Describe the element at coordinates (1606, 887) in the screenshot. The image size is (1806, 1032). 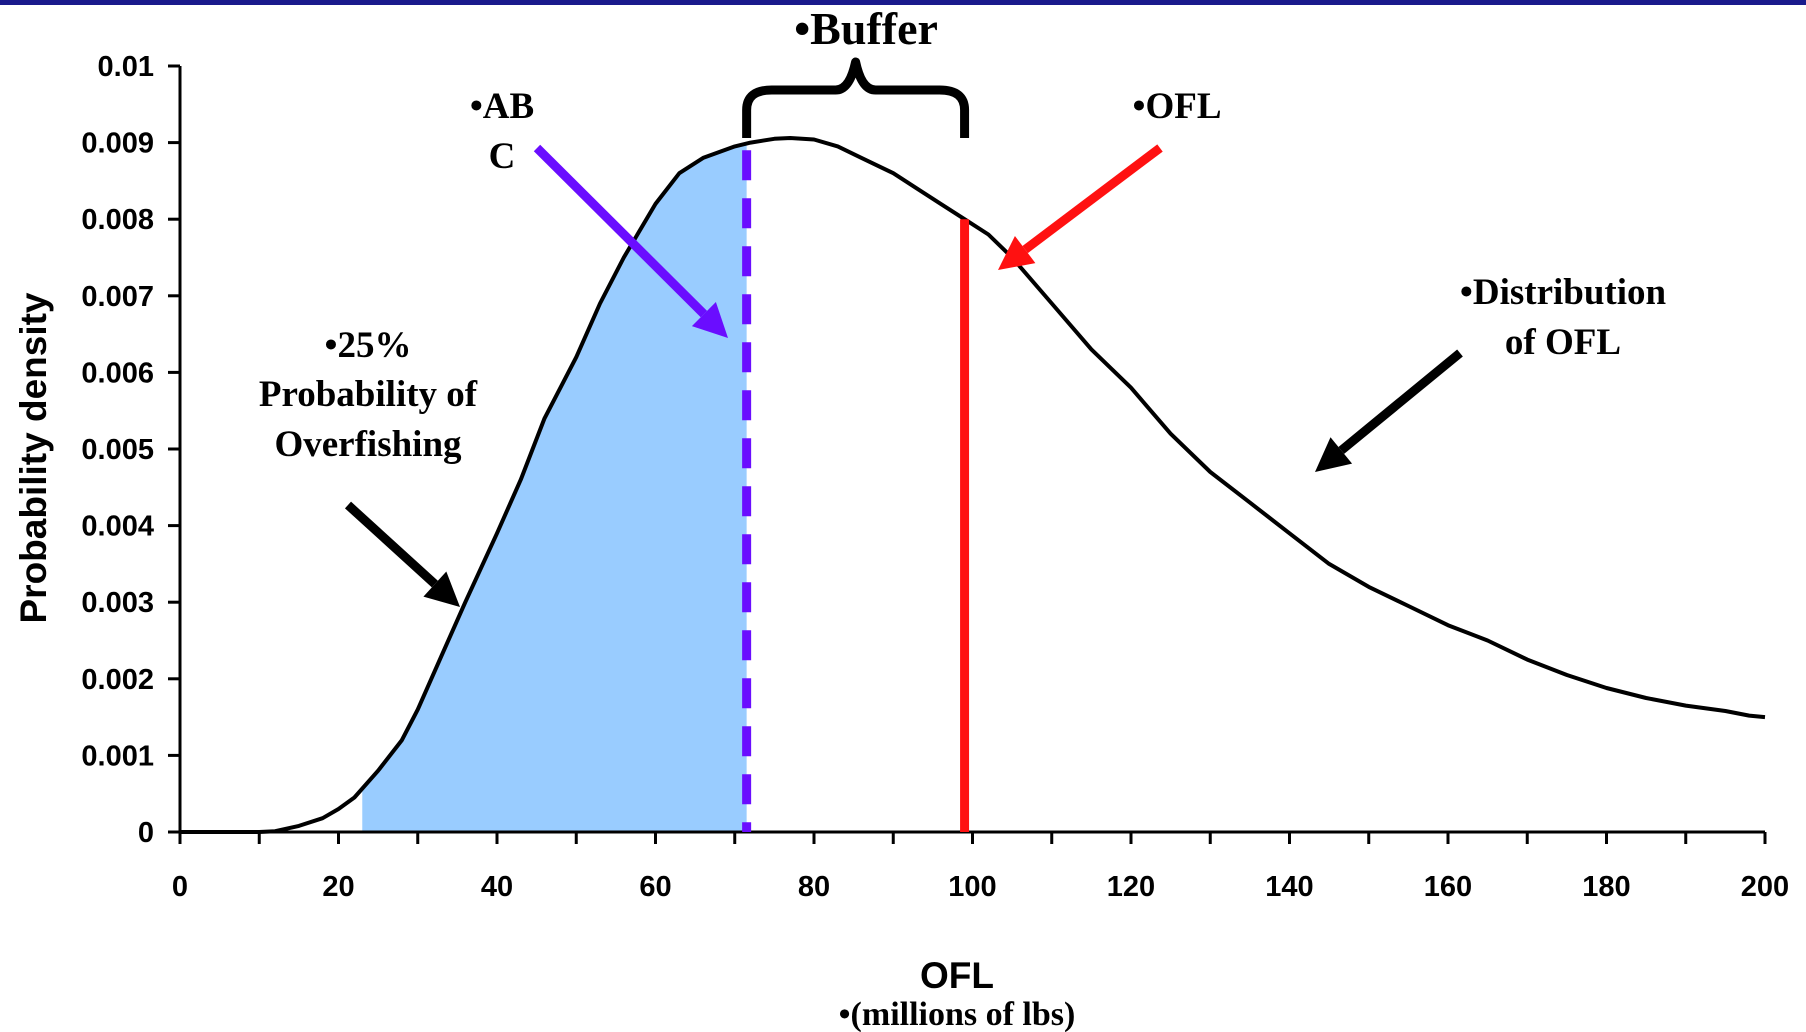
I see `x-tick-label: 180` at that location.